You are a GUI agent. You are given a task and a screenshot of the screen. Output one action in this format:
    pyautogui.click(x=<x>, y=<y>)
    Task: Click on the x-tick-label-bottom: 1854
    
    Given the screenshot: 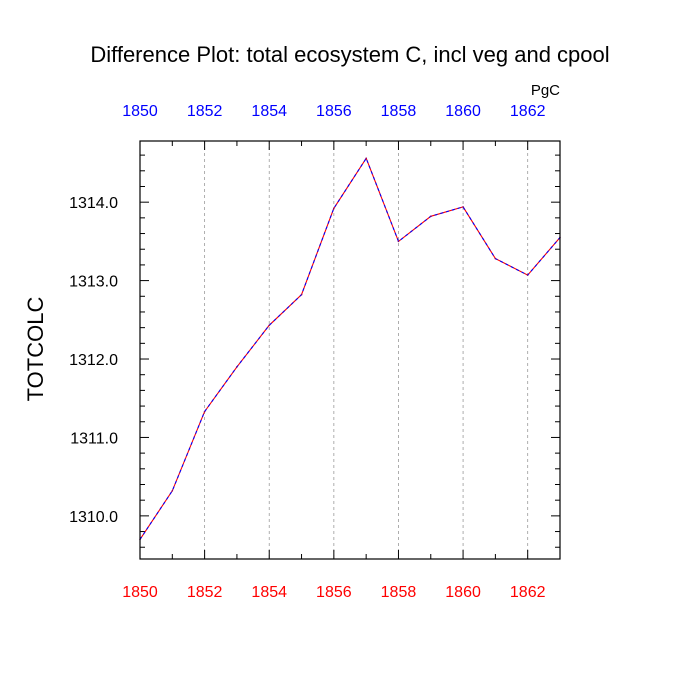 What is the action you would take?
    pyautogui.click(x=269, y=592)
    